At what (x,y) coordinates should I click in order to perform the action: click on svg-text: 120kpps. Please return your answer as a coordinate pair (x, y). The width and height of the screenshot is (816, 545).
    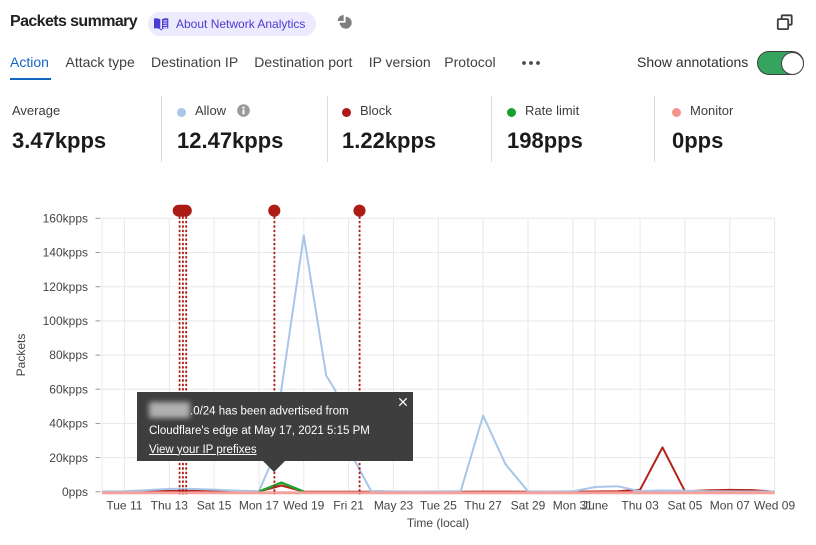
    Looking at the image, I should click on (65, 287).